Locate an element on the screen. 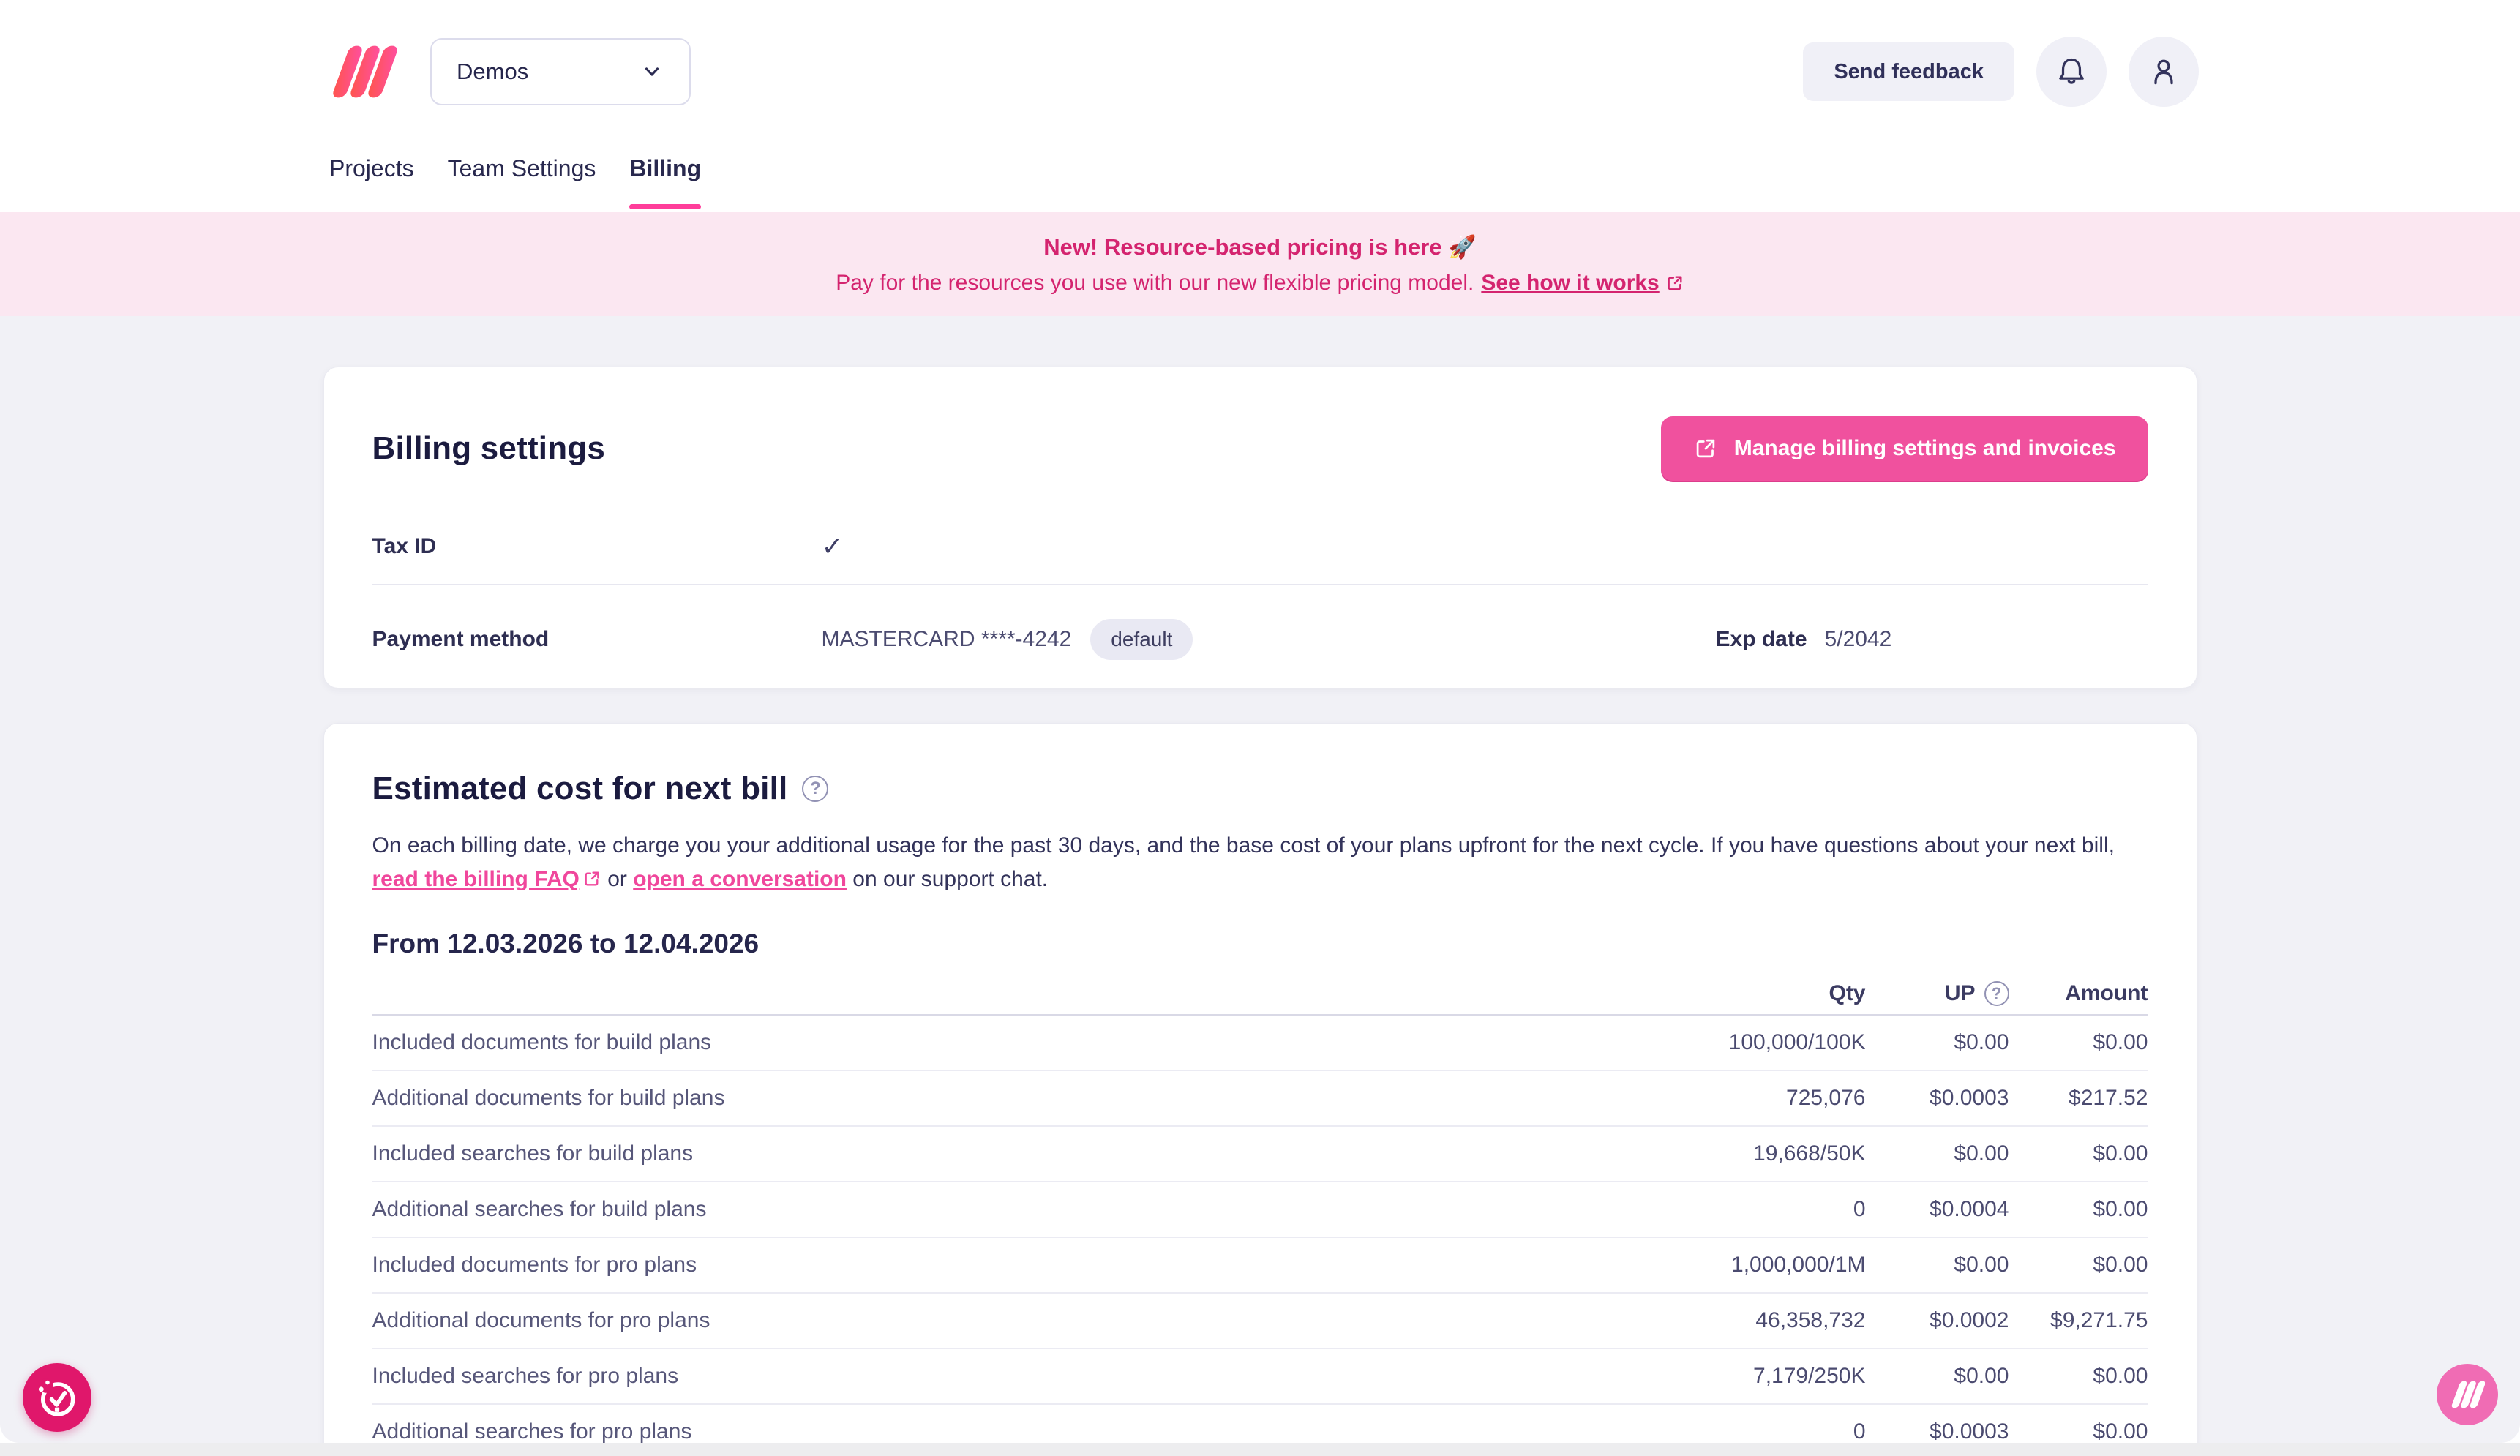  bell-icon is located at coordinates (2071, 71).